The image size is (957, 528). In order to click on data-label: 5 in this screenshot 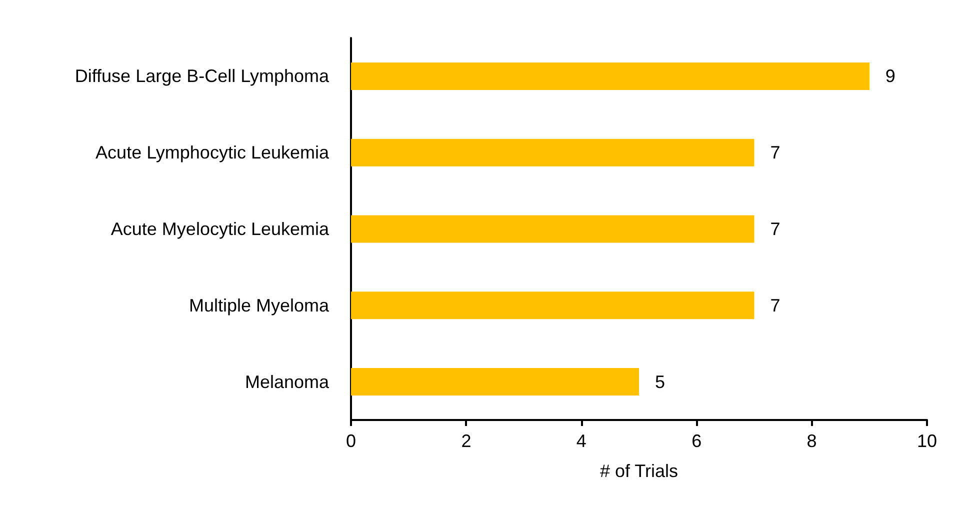, I will do `click(660, 382)`.